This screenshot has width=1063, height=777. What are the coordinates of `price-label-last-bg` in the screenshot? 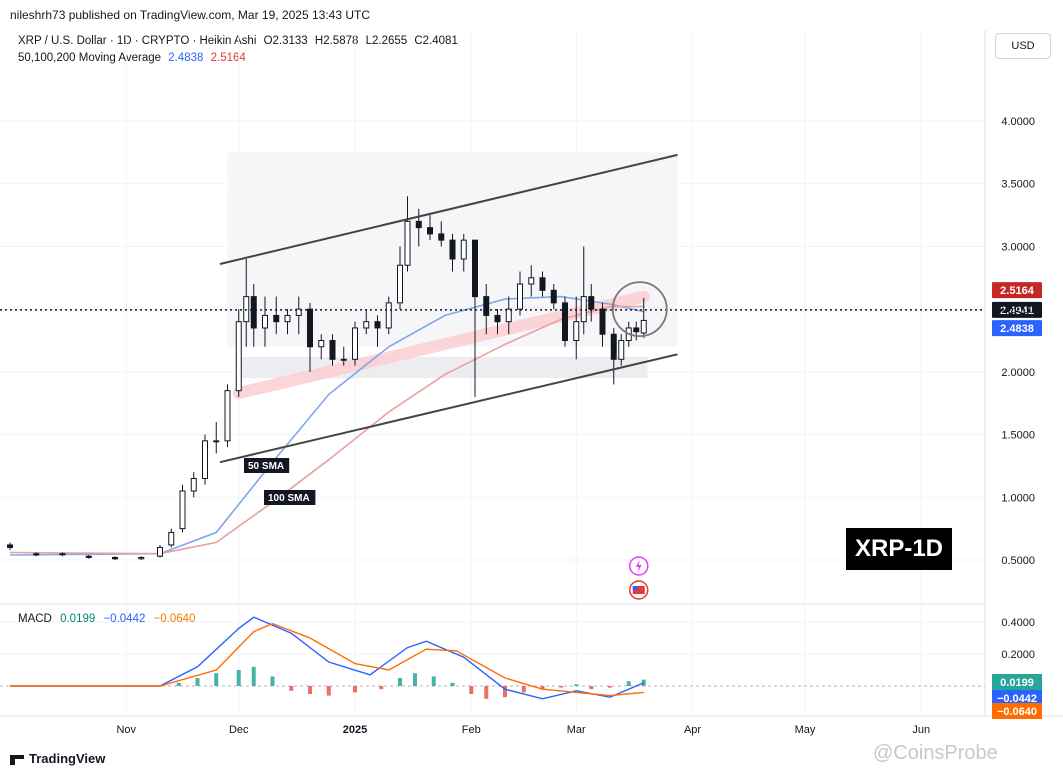 It's located at (1017, 309).